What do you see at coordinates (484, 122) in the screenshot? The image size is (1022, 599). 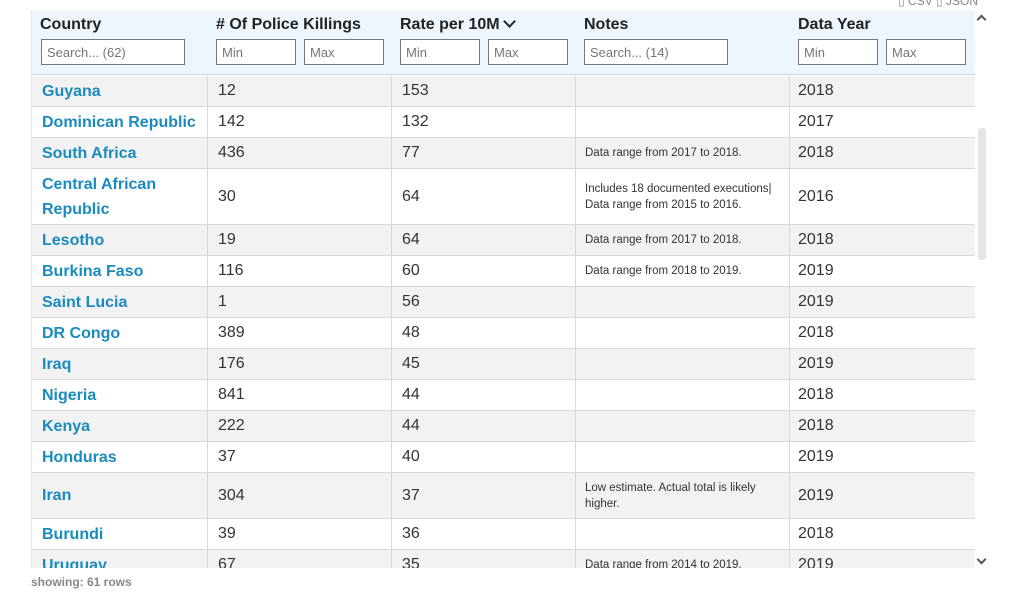 I see `rate-cell: 132` at bounding box center [484, 122].